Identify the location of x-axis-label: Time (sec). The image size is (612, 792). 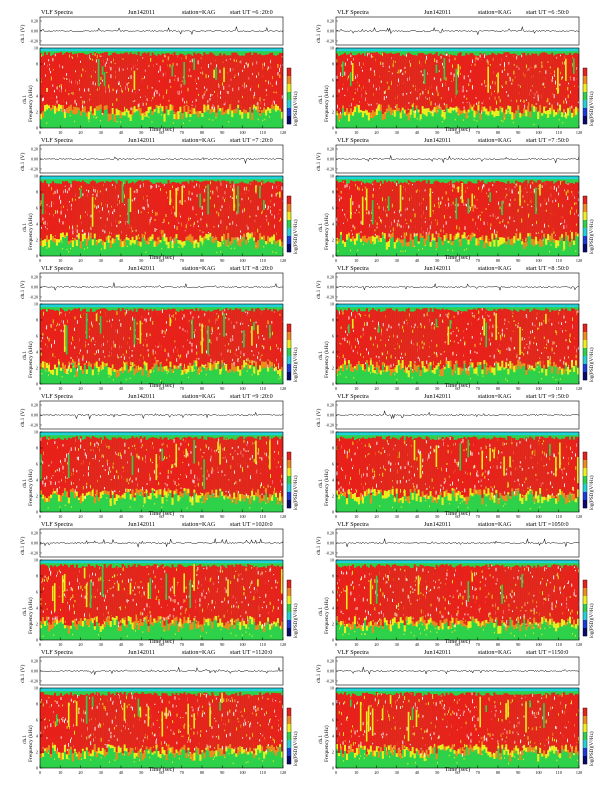
(162, 129).